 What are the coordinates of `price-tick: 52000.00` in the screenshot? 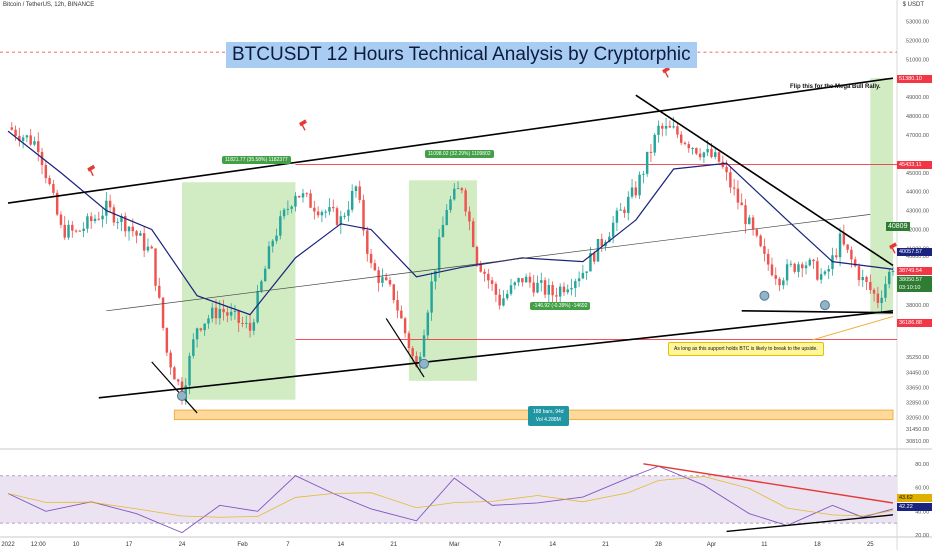 It's located at (917, 41).